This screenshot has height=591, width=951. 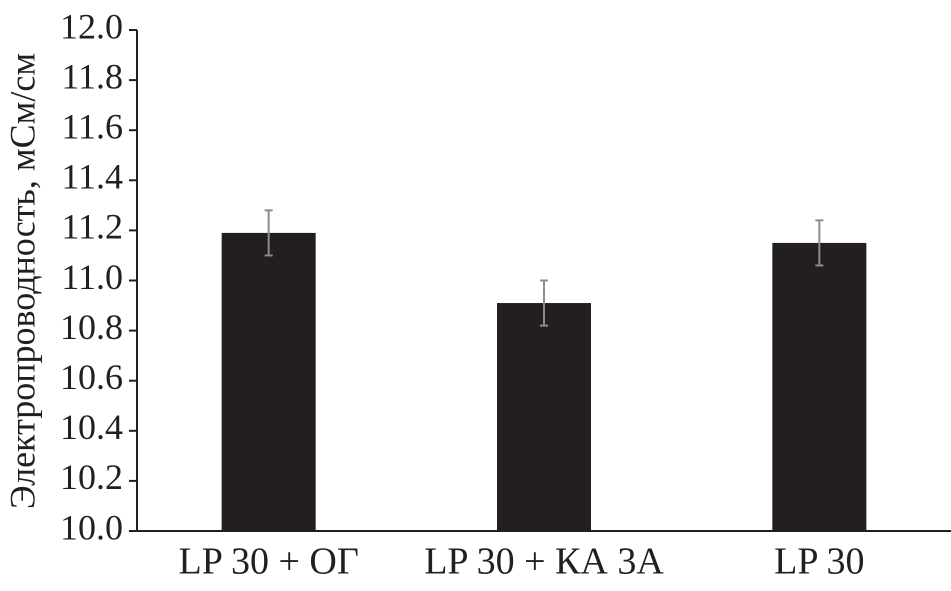 What do you see at coordinates (91, 26) in the screenshot?
I see `y-tick-label: 12.0` at bounding box center [91, 26].